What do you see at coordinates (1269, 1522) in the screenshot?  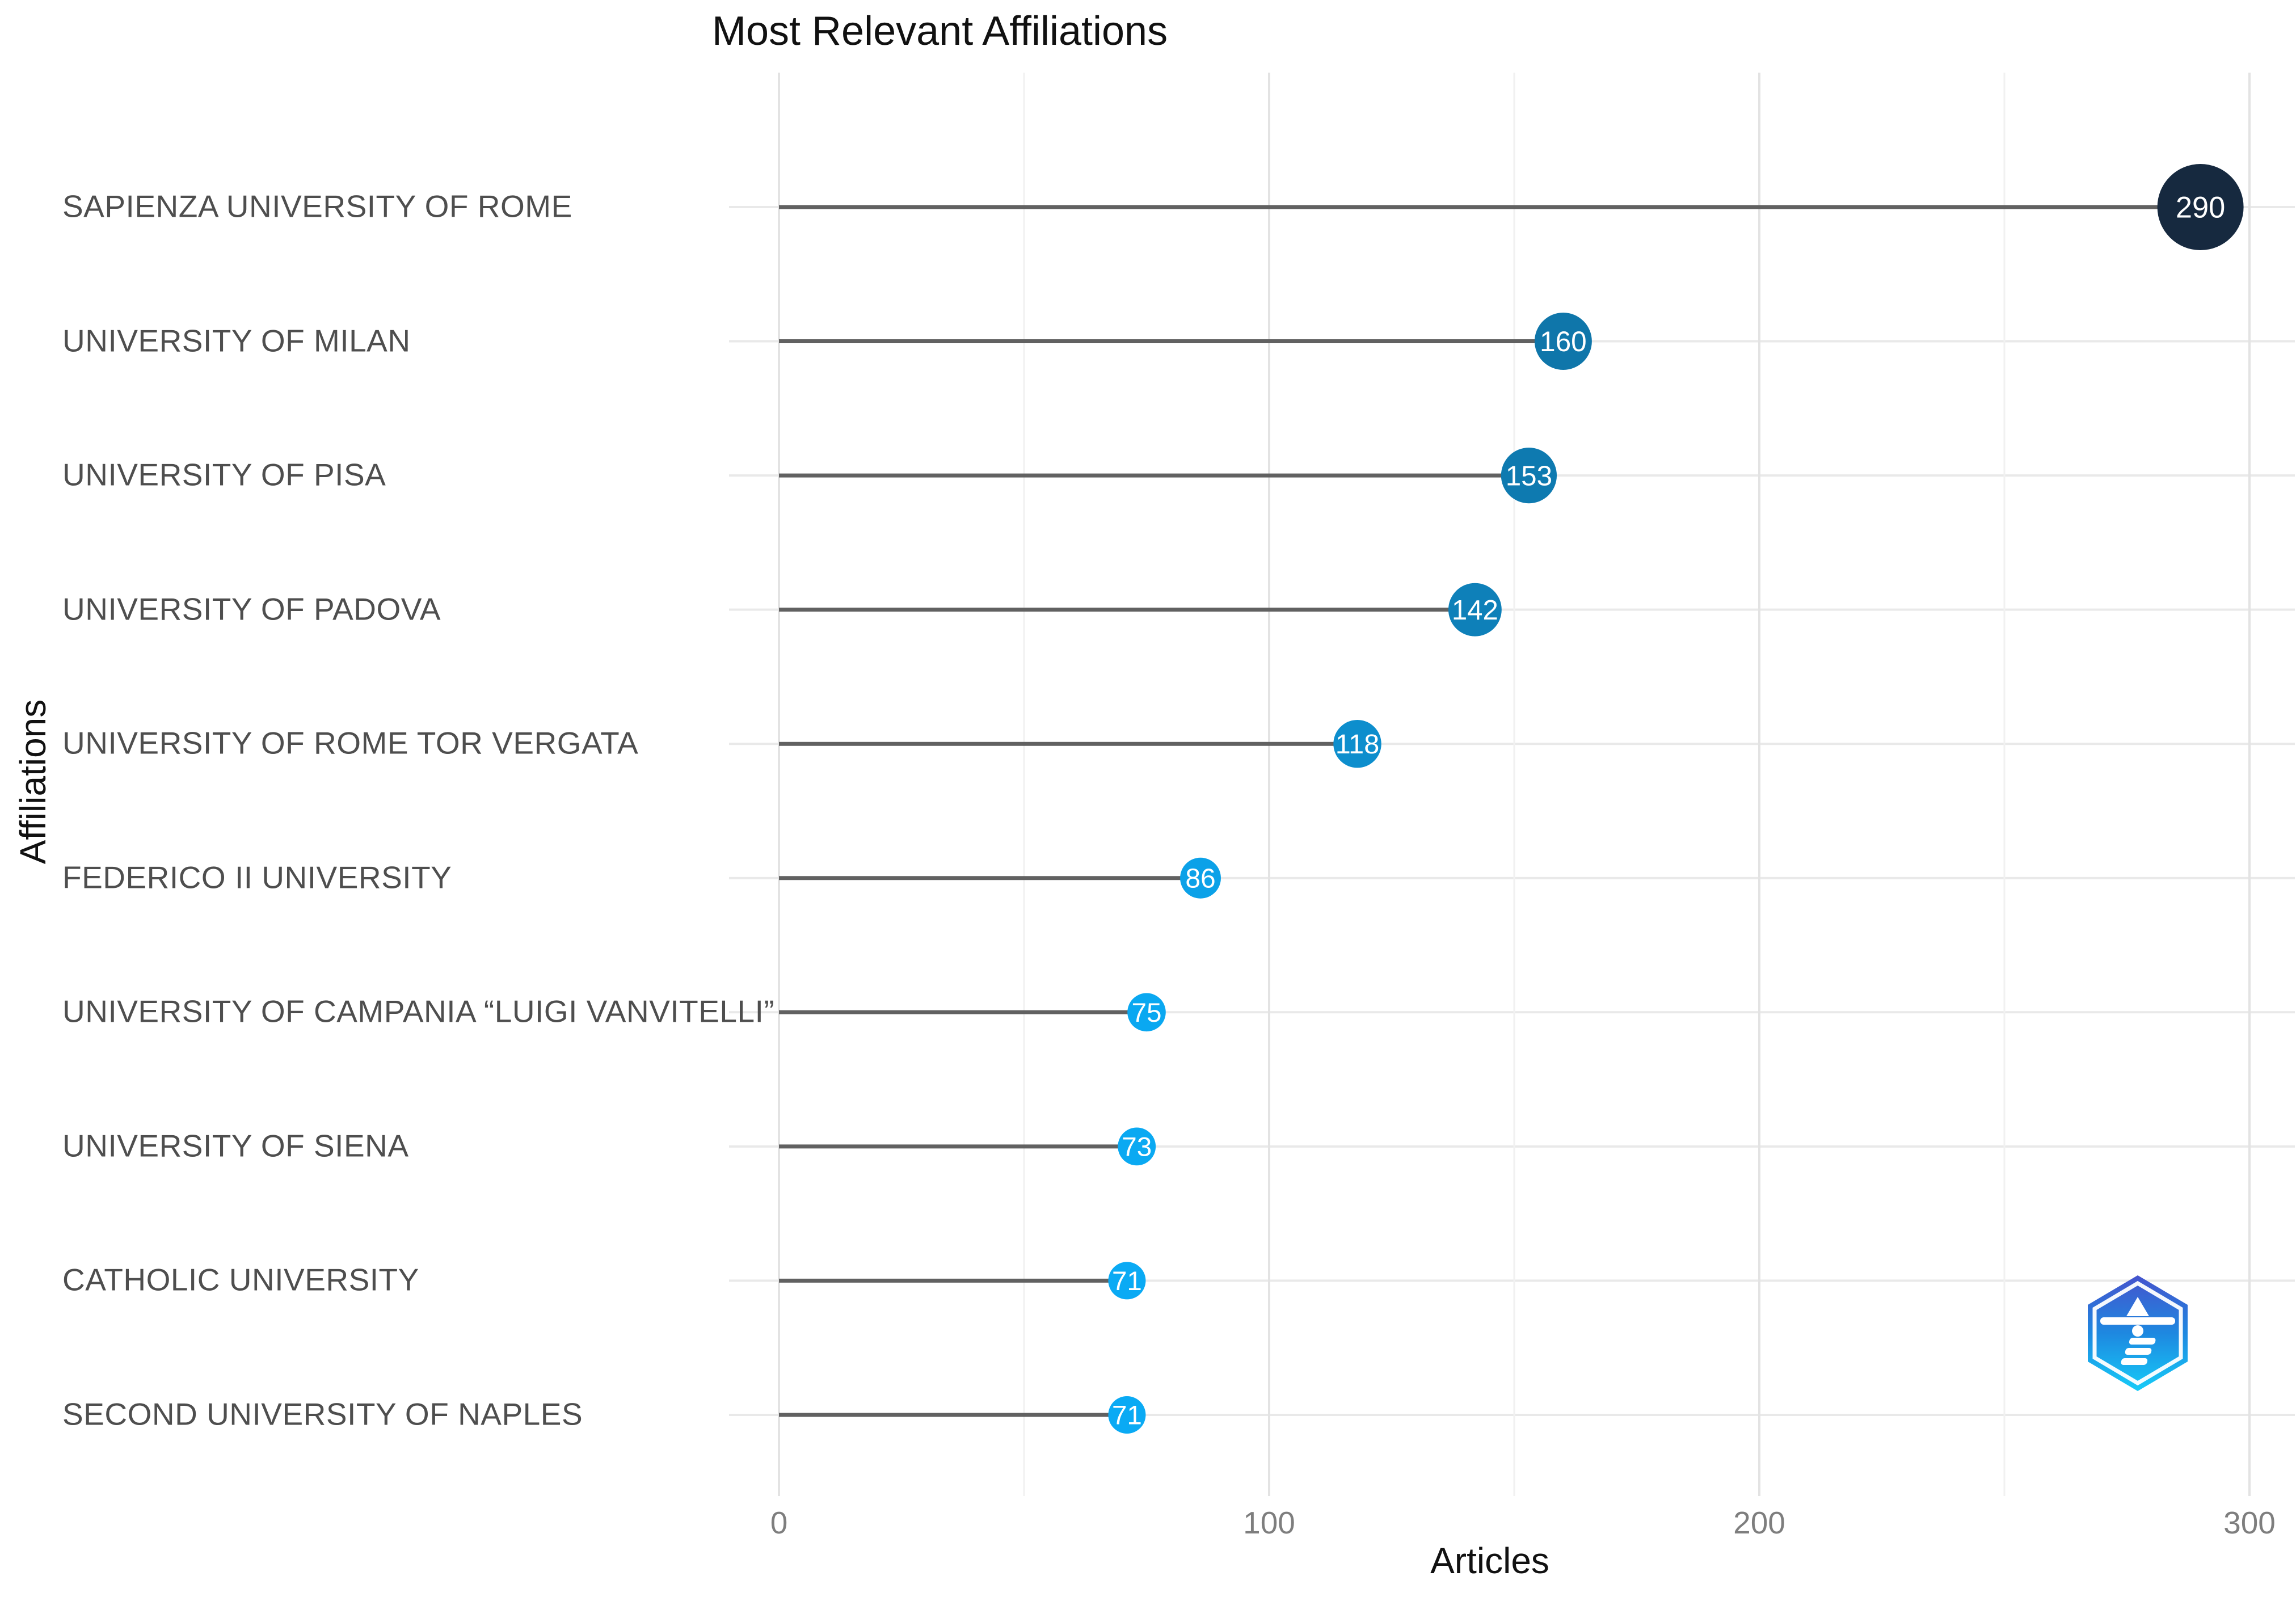 I see `x-tick-label: 100` at bounding box center [1269, 1522].